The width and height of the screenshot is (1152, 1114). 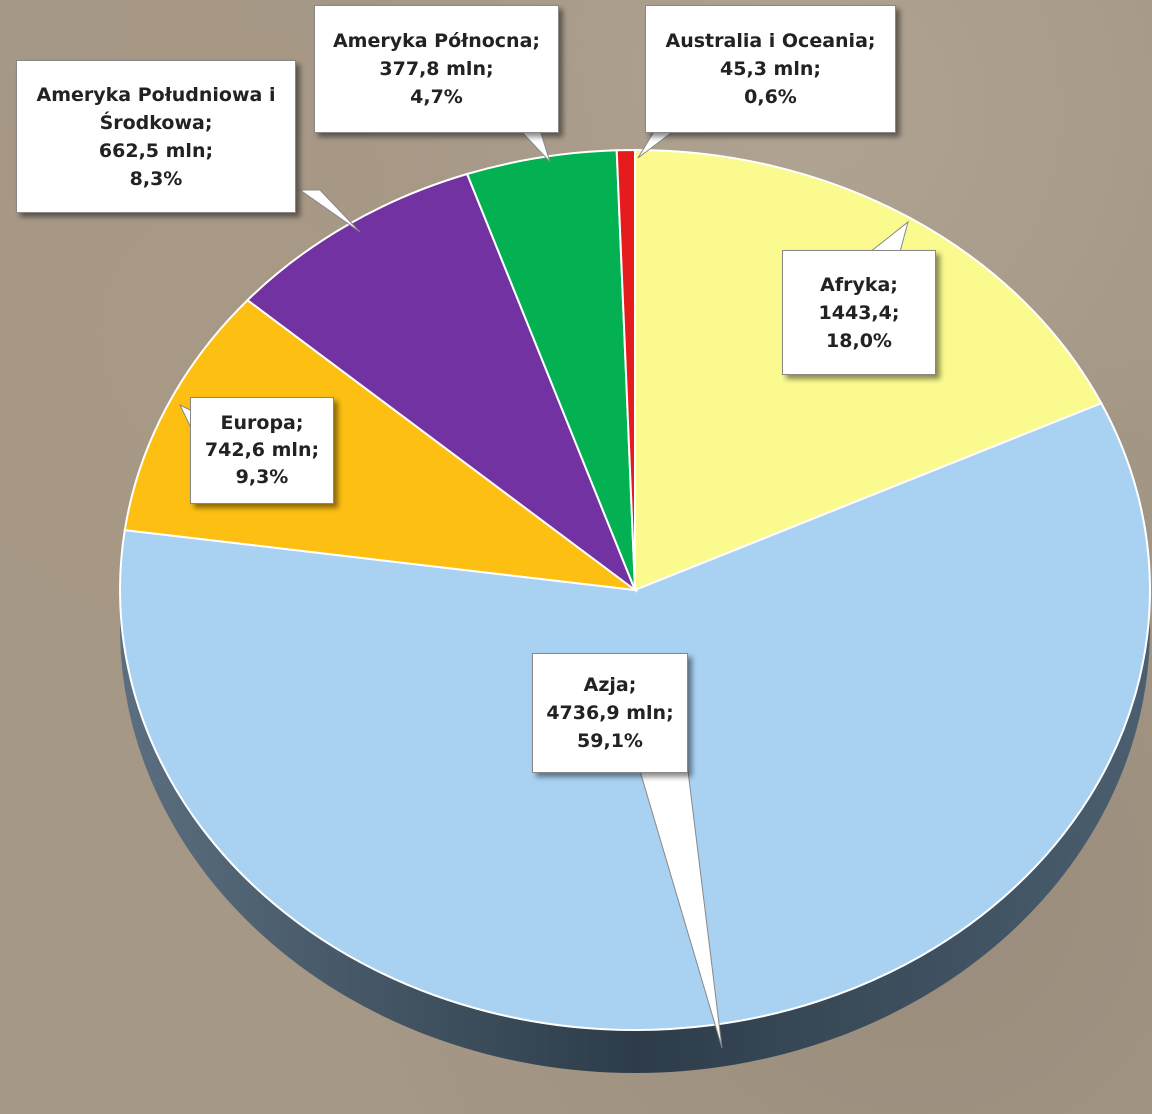 I want to click on callout: Ameryka Północna; 377,8 mln; 4,7%, so click(x=436, y=69).